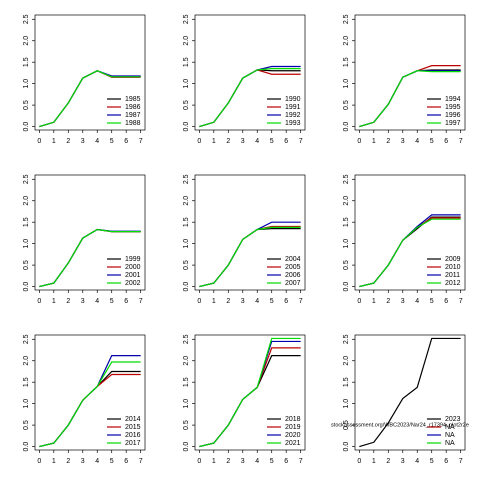 This screenshot has width=480, height=480. I want to click on legend-label: 2020, so click(293, 435).